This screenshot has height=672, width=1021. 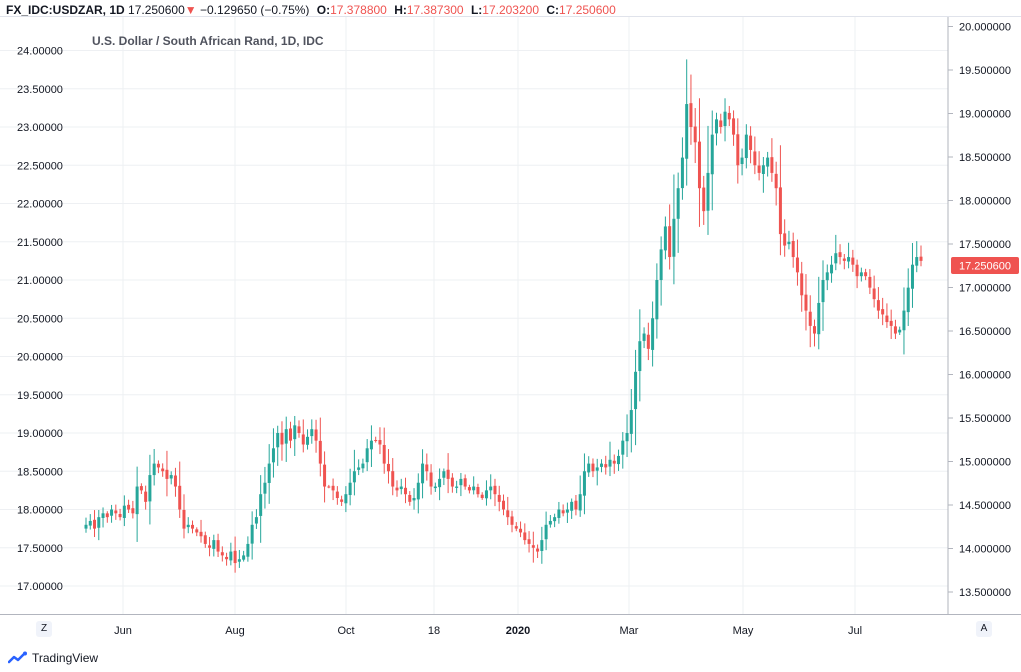 What do you see at coordinates (53, 658) in the screenshot?
I see `tradingview-logo: TradingView` at bounding box center [53, 658].